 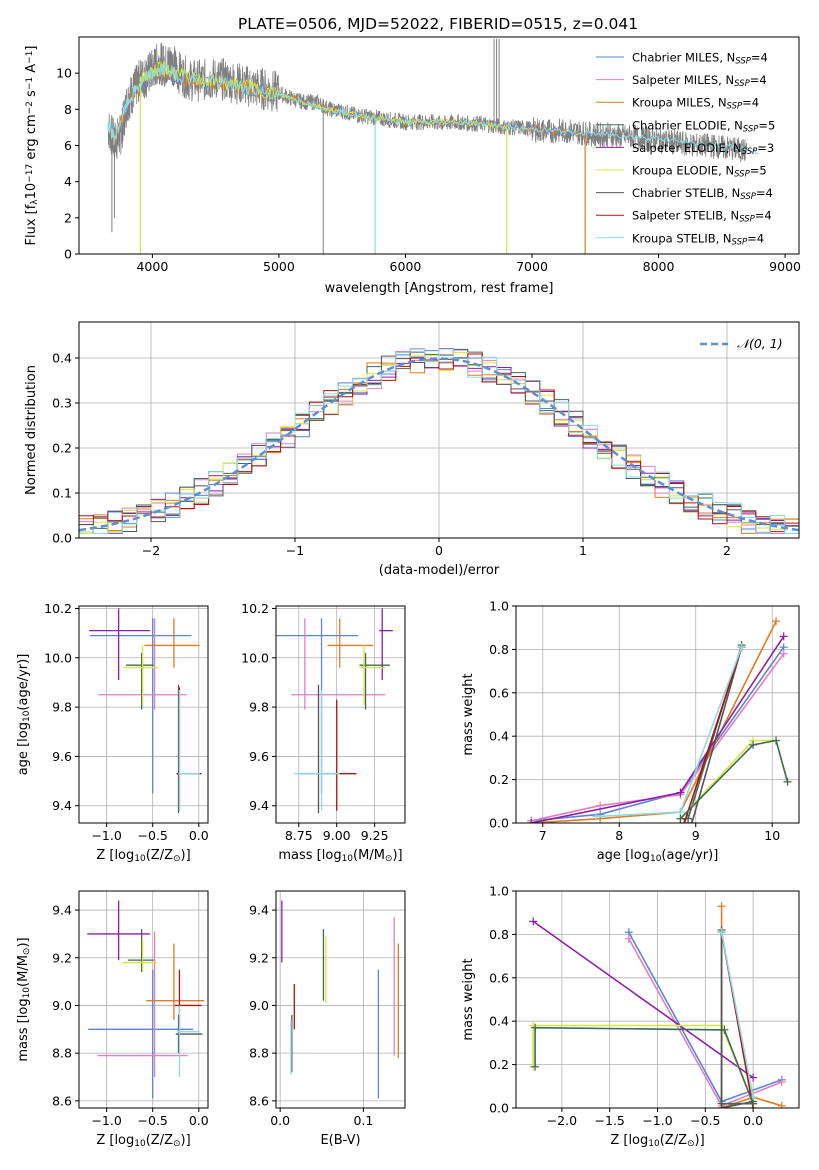 What do you see at coordinates (439, 550) in the screenshot?
I see `x-tick-label: 0` at bounding box center [439, 550].